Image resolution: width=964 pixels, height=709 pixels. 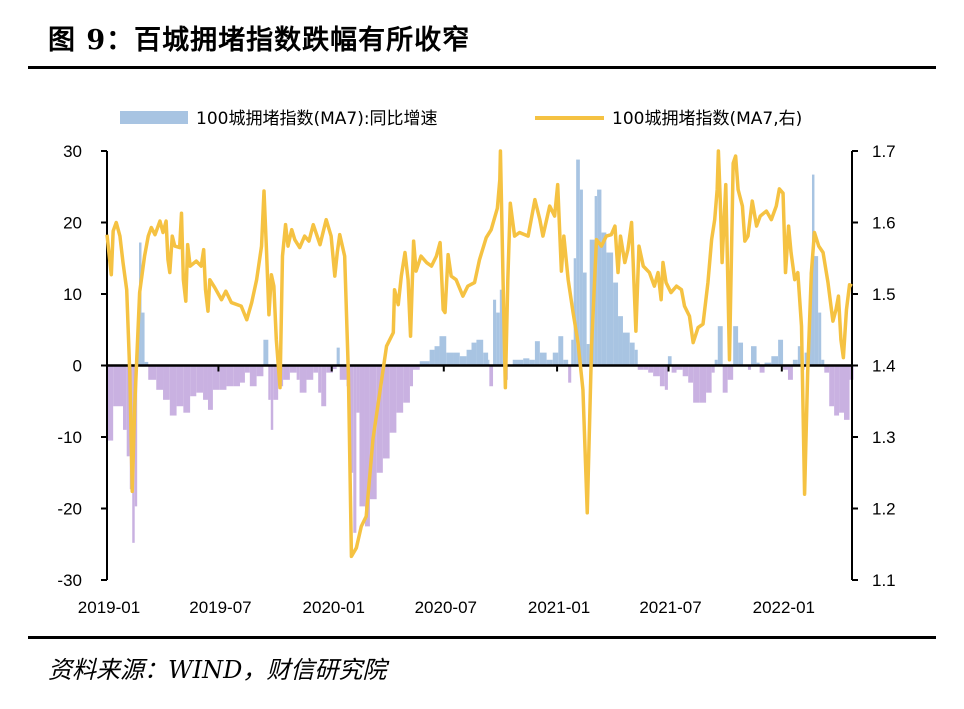 What do you see at coordinates (707, 119) in the screenshot?
I see `legend-label-line: 100城拥堵指数(MA7,右)` at bounding box center [707, 119].